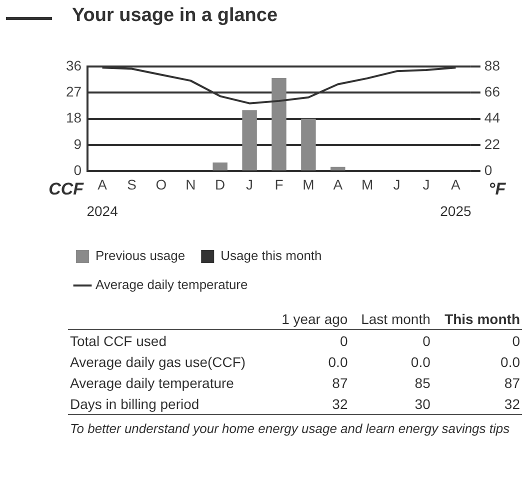 This screenshot has width=524, height=485. What do you see at coordinates (314, 319) in the screenshot?
I see `text: 1 year ago` at bounding box center [314, 319].